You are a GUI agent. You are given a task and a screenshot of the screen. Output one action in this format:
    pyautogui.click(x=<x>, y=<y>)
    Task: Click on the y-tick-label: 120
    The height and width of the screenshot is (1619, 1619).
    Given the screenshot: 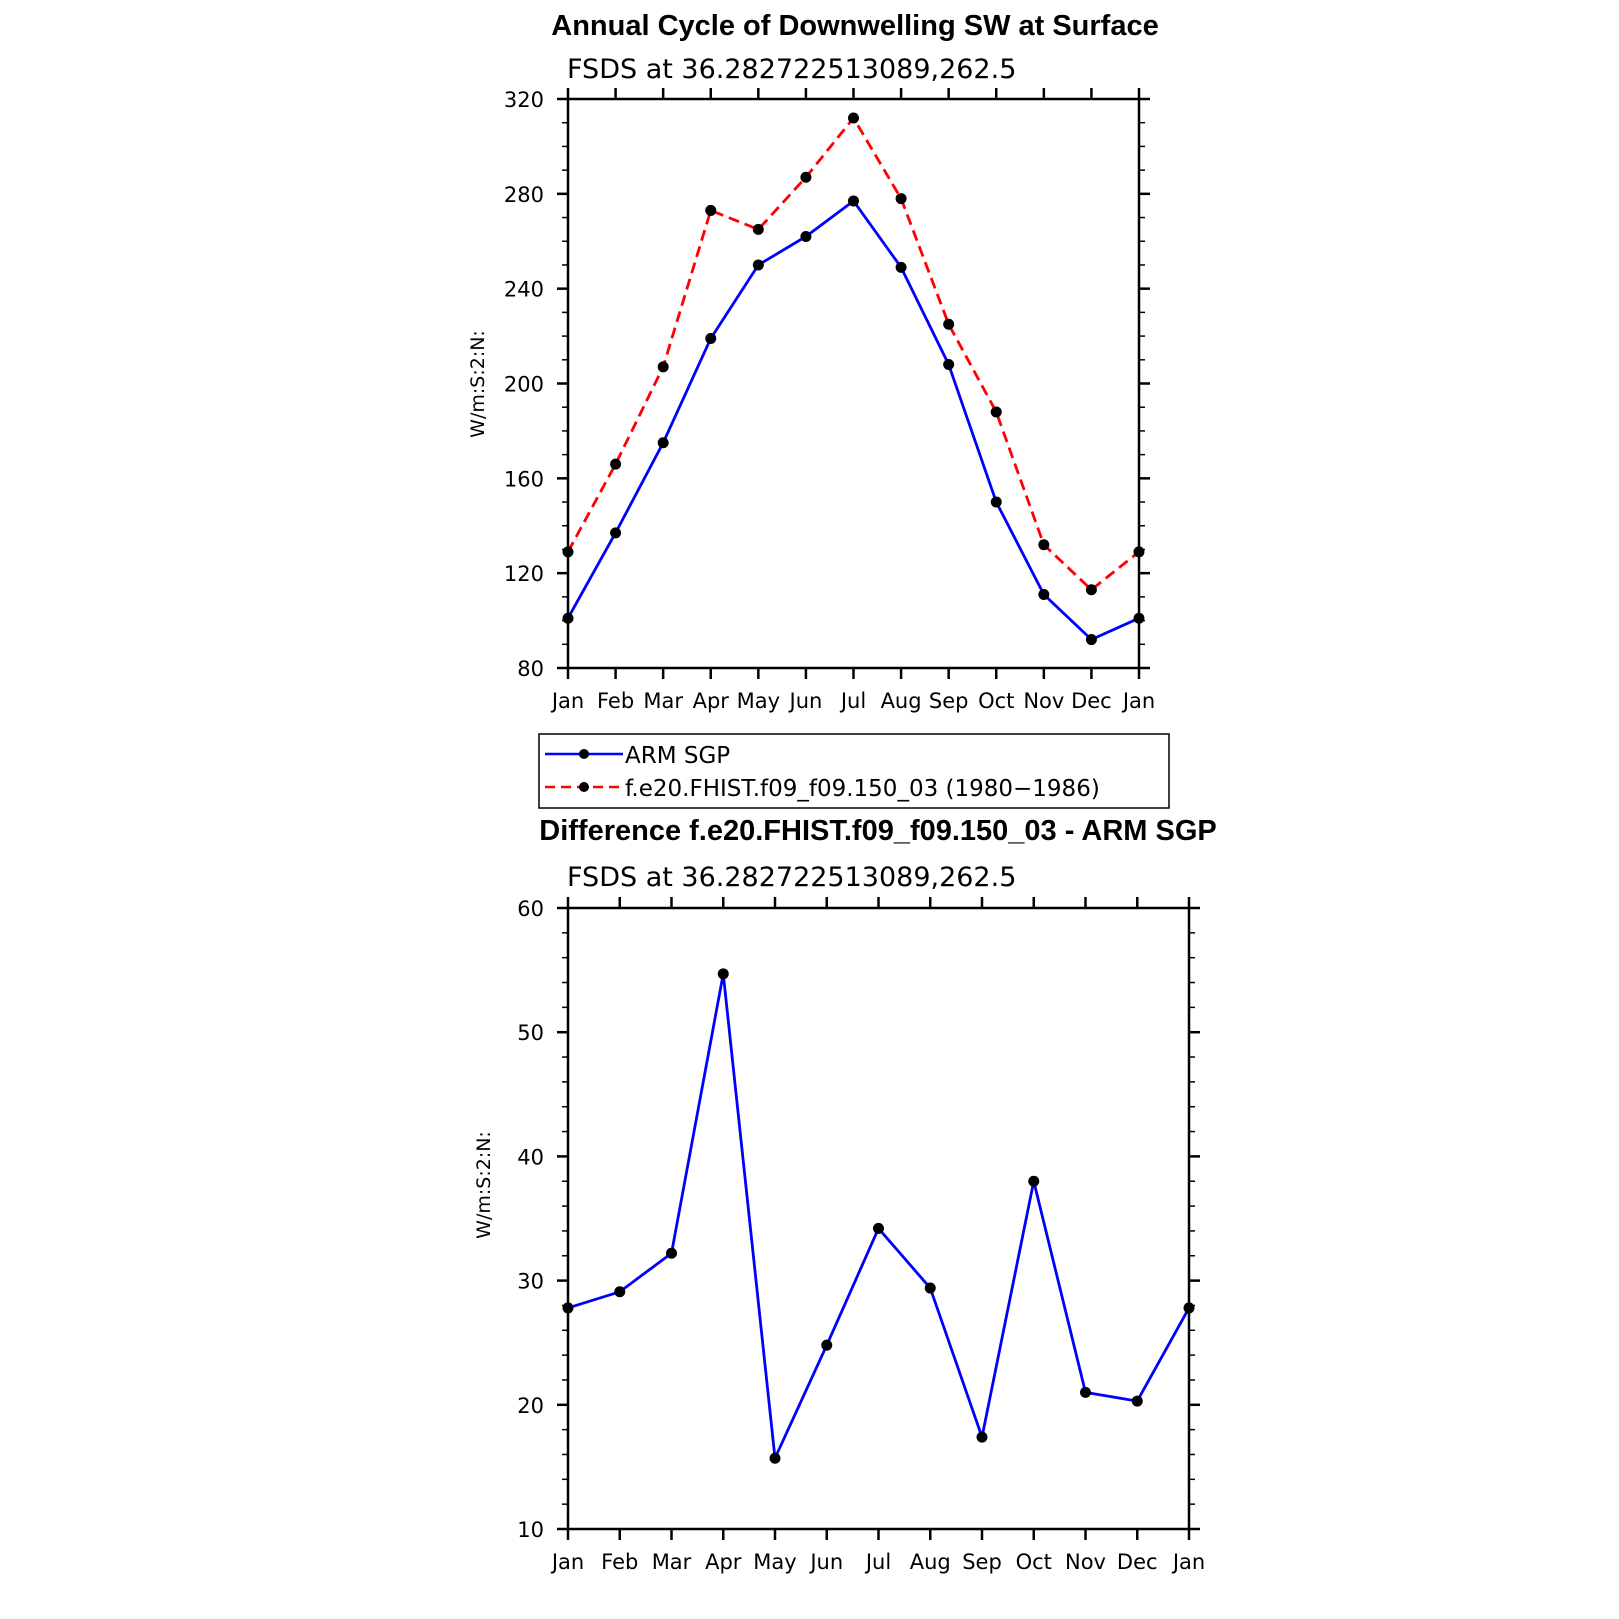 What is the action you would take?
    pyautogui.click(x=524, y=574)
    